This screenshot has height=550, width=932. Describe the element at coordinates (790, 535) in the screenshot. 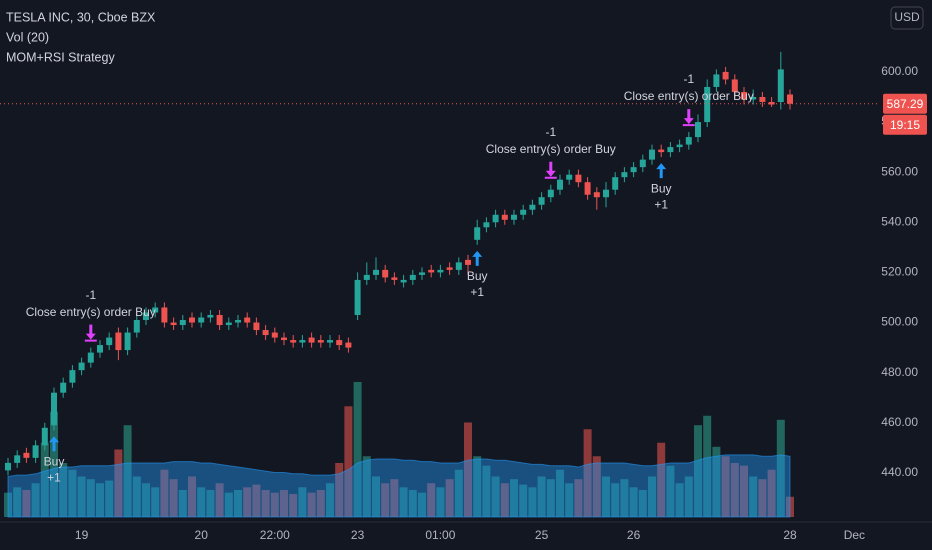

I see `x-tick-label: 28` at that location.